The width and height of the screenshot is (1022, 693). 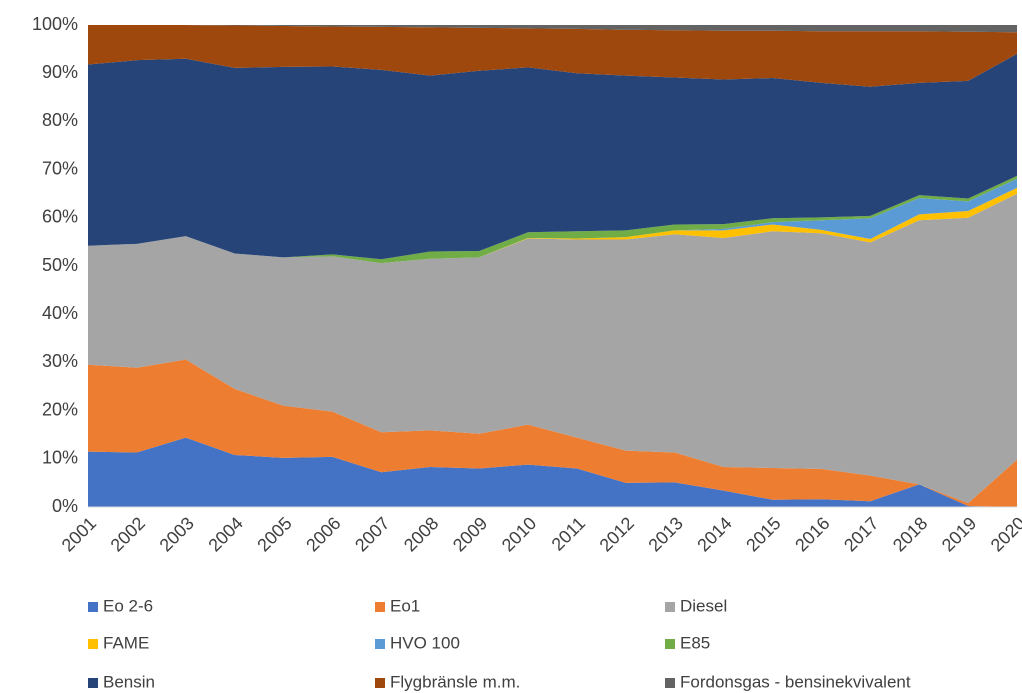 What do you see at coordinates (128, 605) in the screenshot?
I see `legend-label: Eo 2-6` at bounding box center [128, 605].